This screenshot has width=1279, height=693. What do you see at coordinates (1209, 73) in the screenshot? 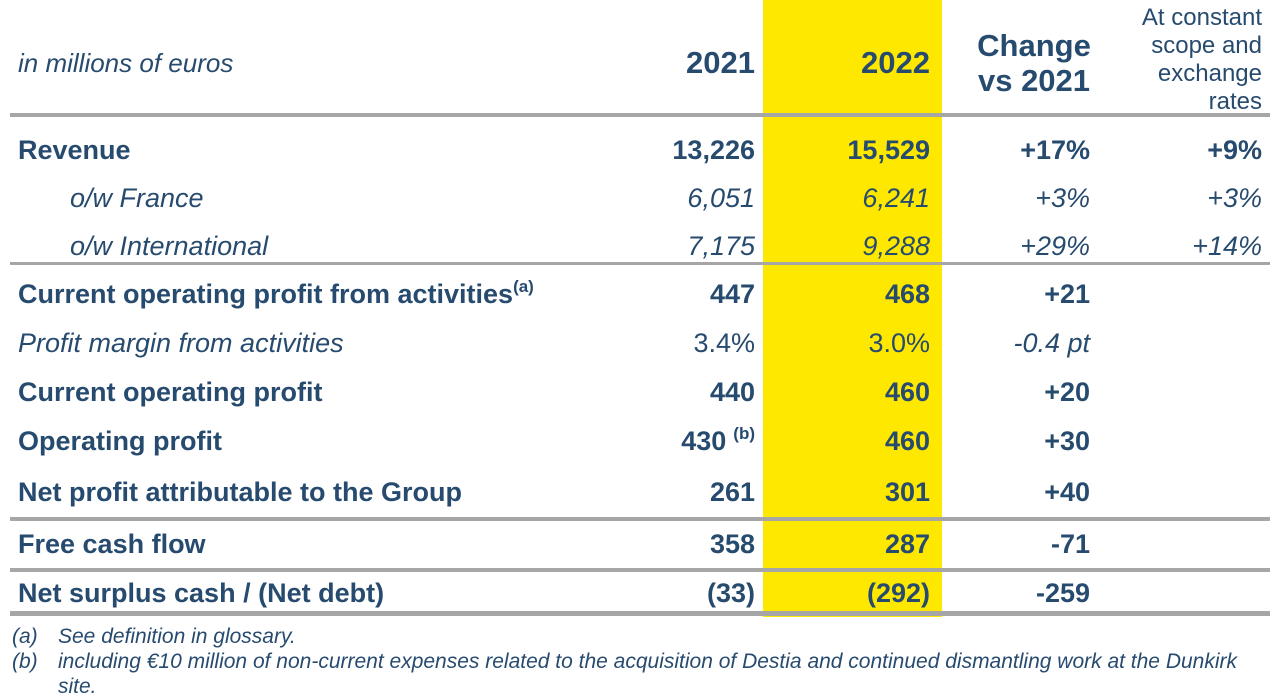
I see `column-header-constant-line3: exchange` at bounding box center [1209, 73].